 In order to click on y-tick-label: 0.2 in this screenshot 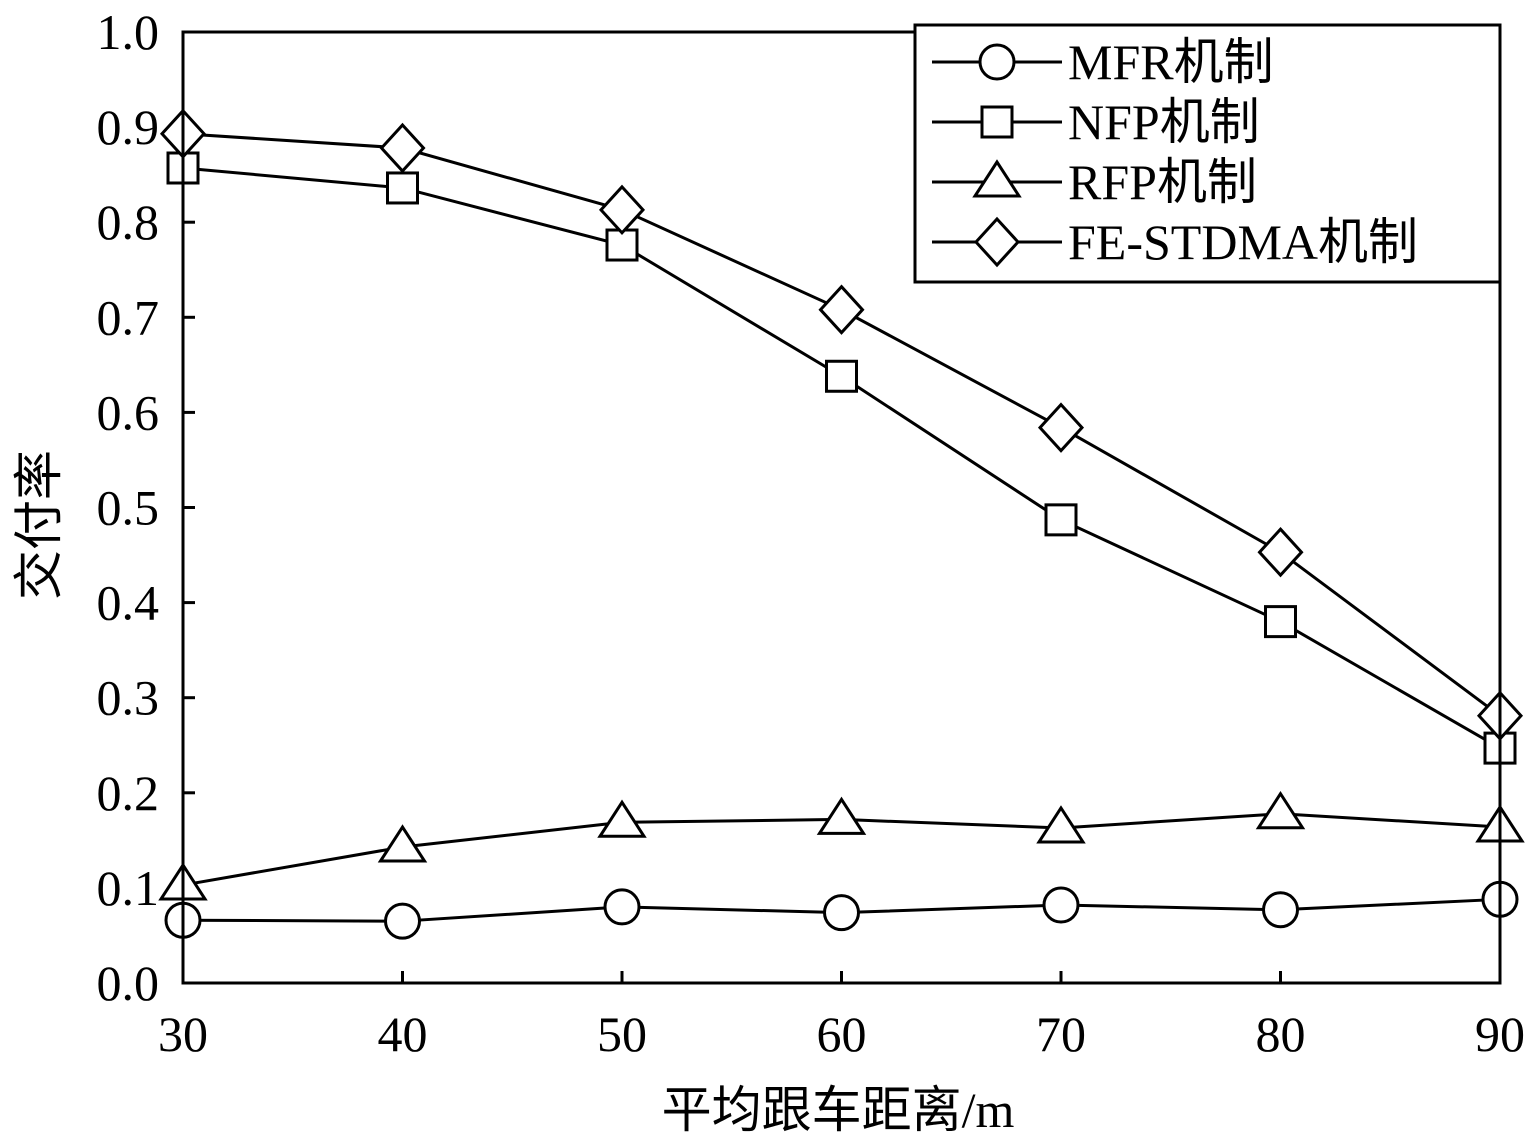, I will do `click(128, 793)`.